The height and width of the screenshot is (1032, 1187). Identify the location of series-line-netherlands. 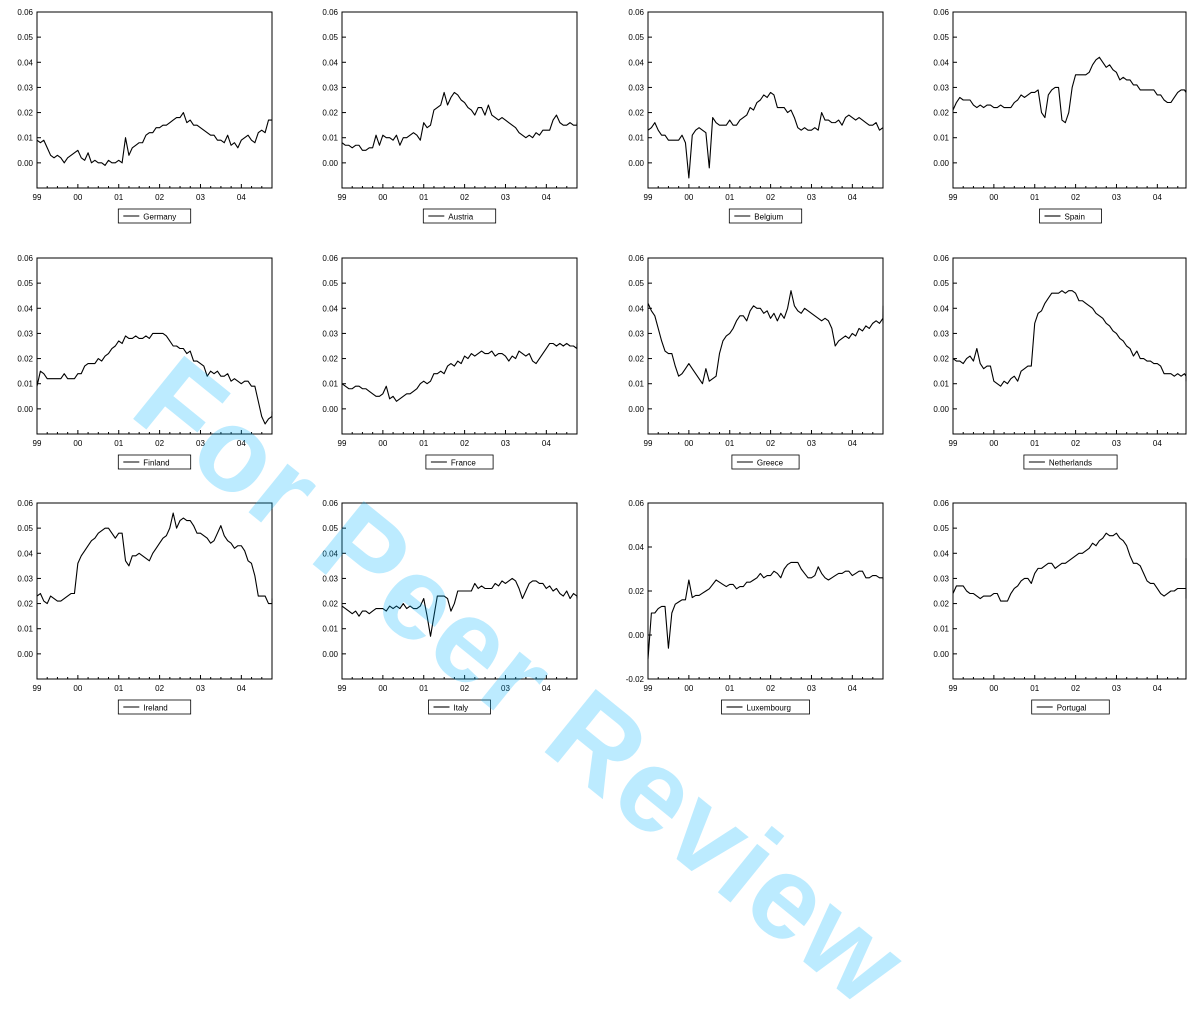
(1069, 338).